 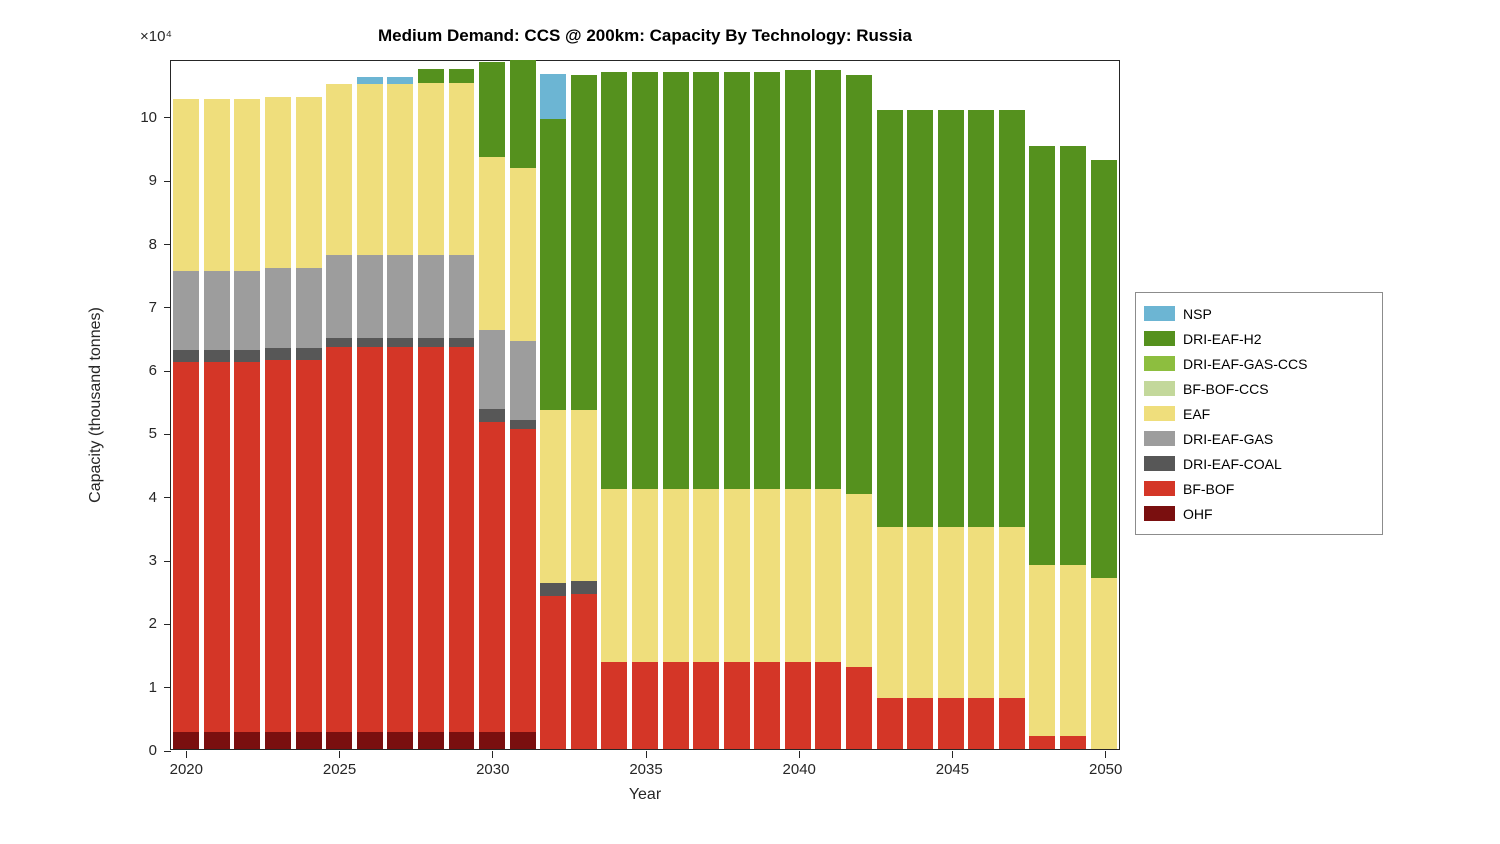 I want to click on legend-label-EAF: EAF, so click(x=1197, y=413).